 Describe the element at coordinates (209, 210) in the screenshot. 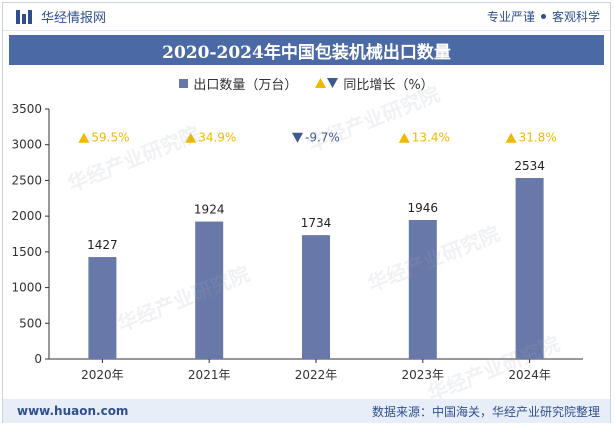

I see `bar-value-label: 1924` at that location.